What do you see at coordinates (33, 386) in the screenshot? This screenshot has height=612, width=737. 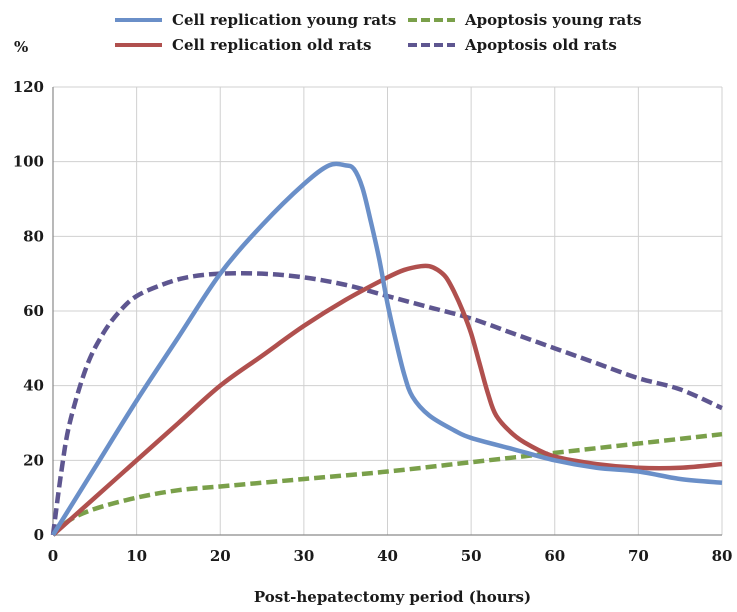 I see `y-tick-label: 40` at bounding box center [33, 386].